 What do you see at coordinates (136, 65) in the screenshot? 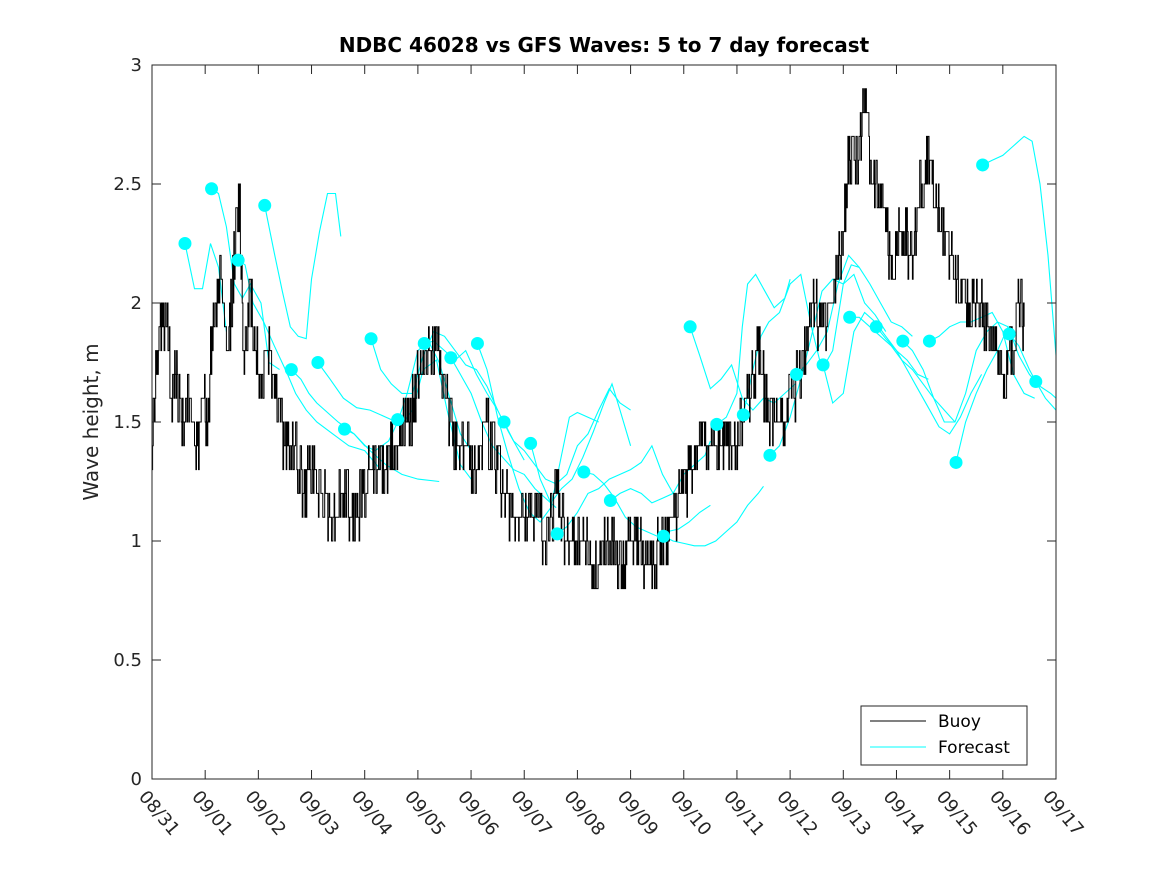
I see `y-tick-label-6: 3` at bounding box center [136, 65].